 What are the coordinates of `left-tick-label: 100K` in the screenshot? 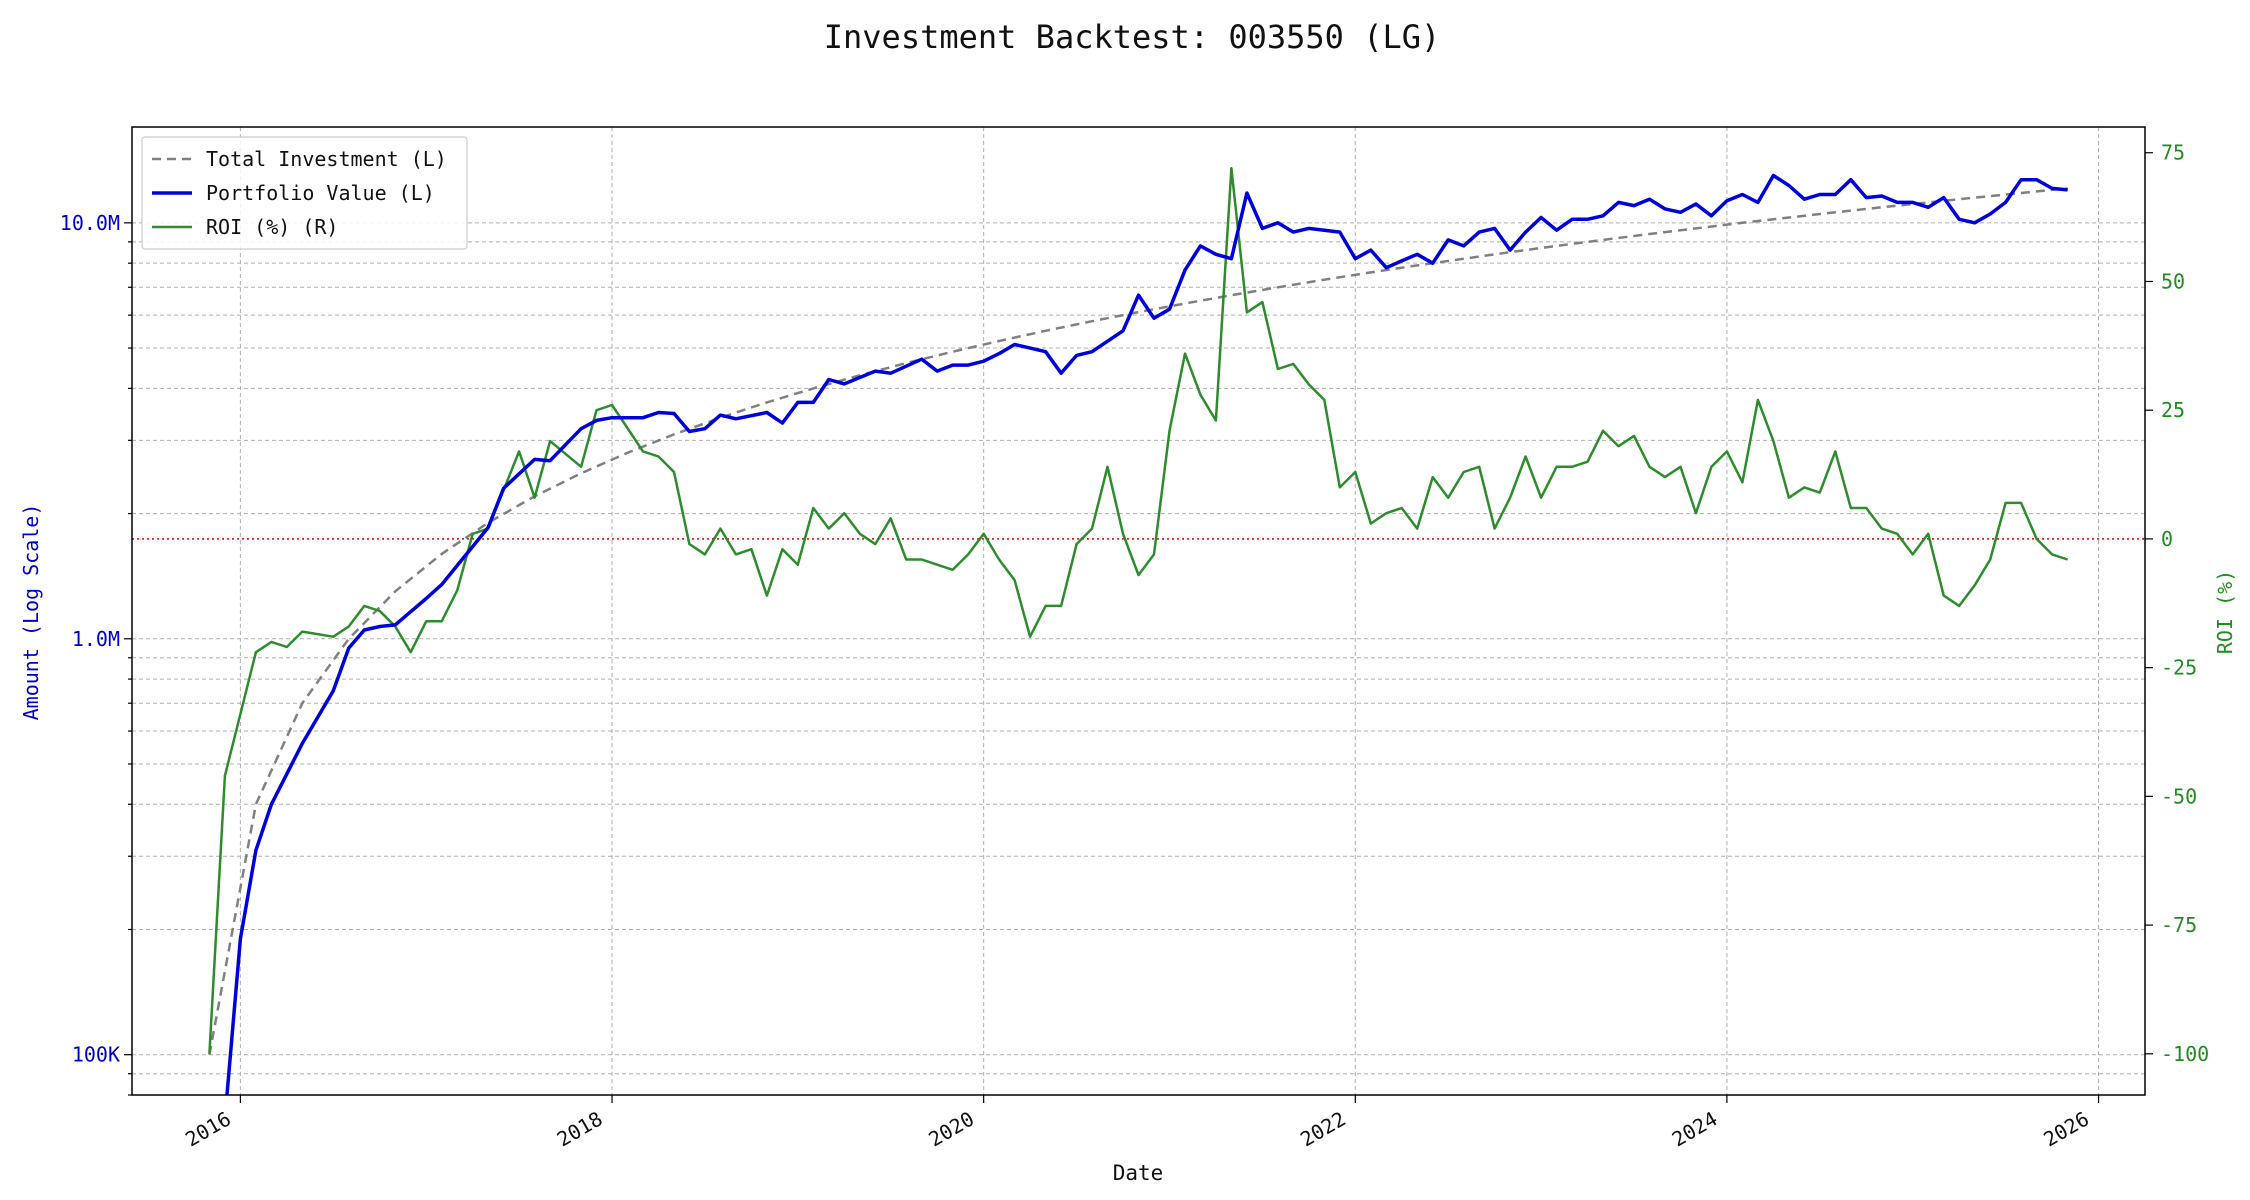 It's located at (96, 1055).